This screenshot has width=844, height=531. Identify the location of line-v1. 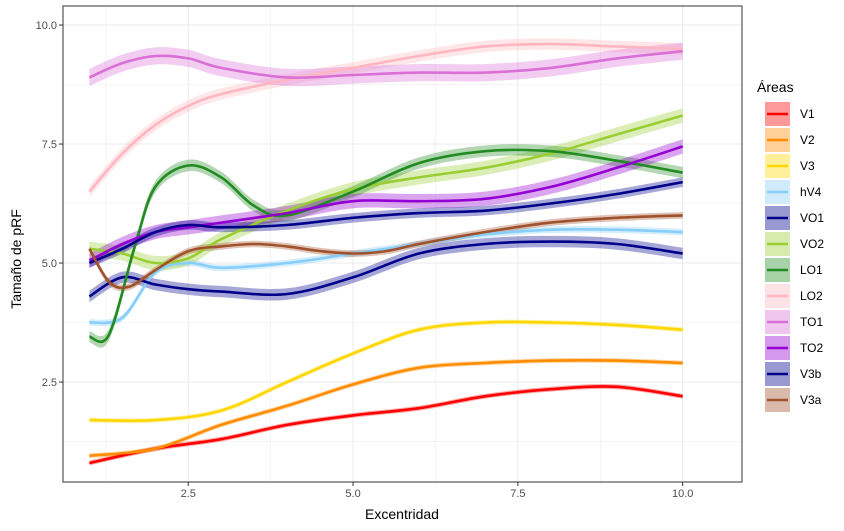
(386, 425).